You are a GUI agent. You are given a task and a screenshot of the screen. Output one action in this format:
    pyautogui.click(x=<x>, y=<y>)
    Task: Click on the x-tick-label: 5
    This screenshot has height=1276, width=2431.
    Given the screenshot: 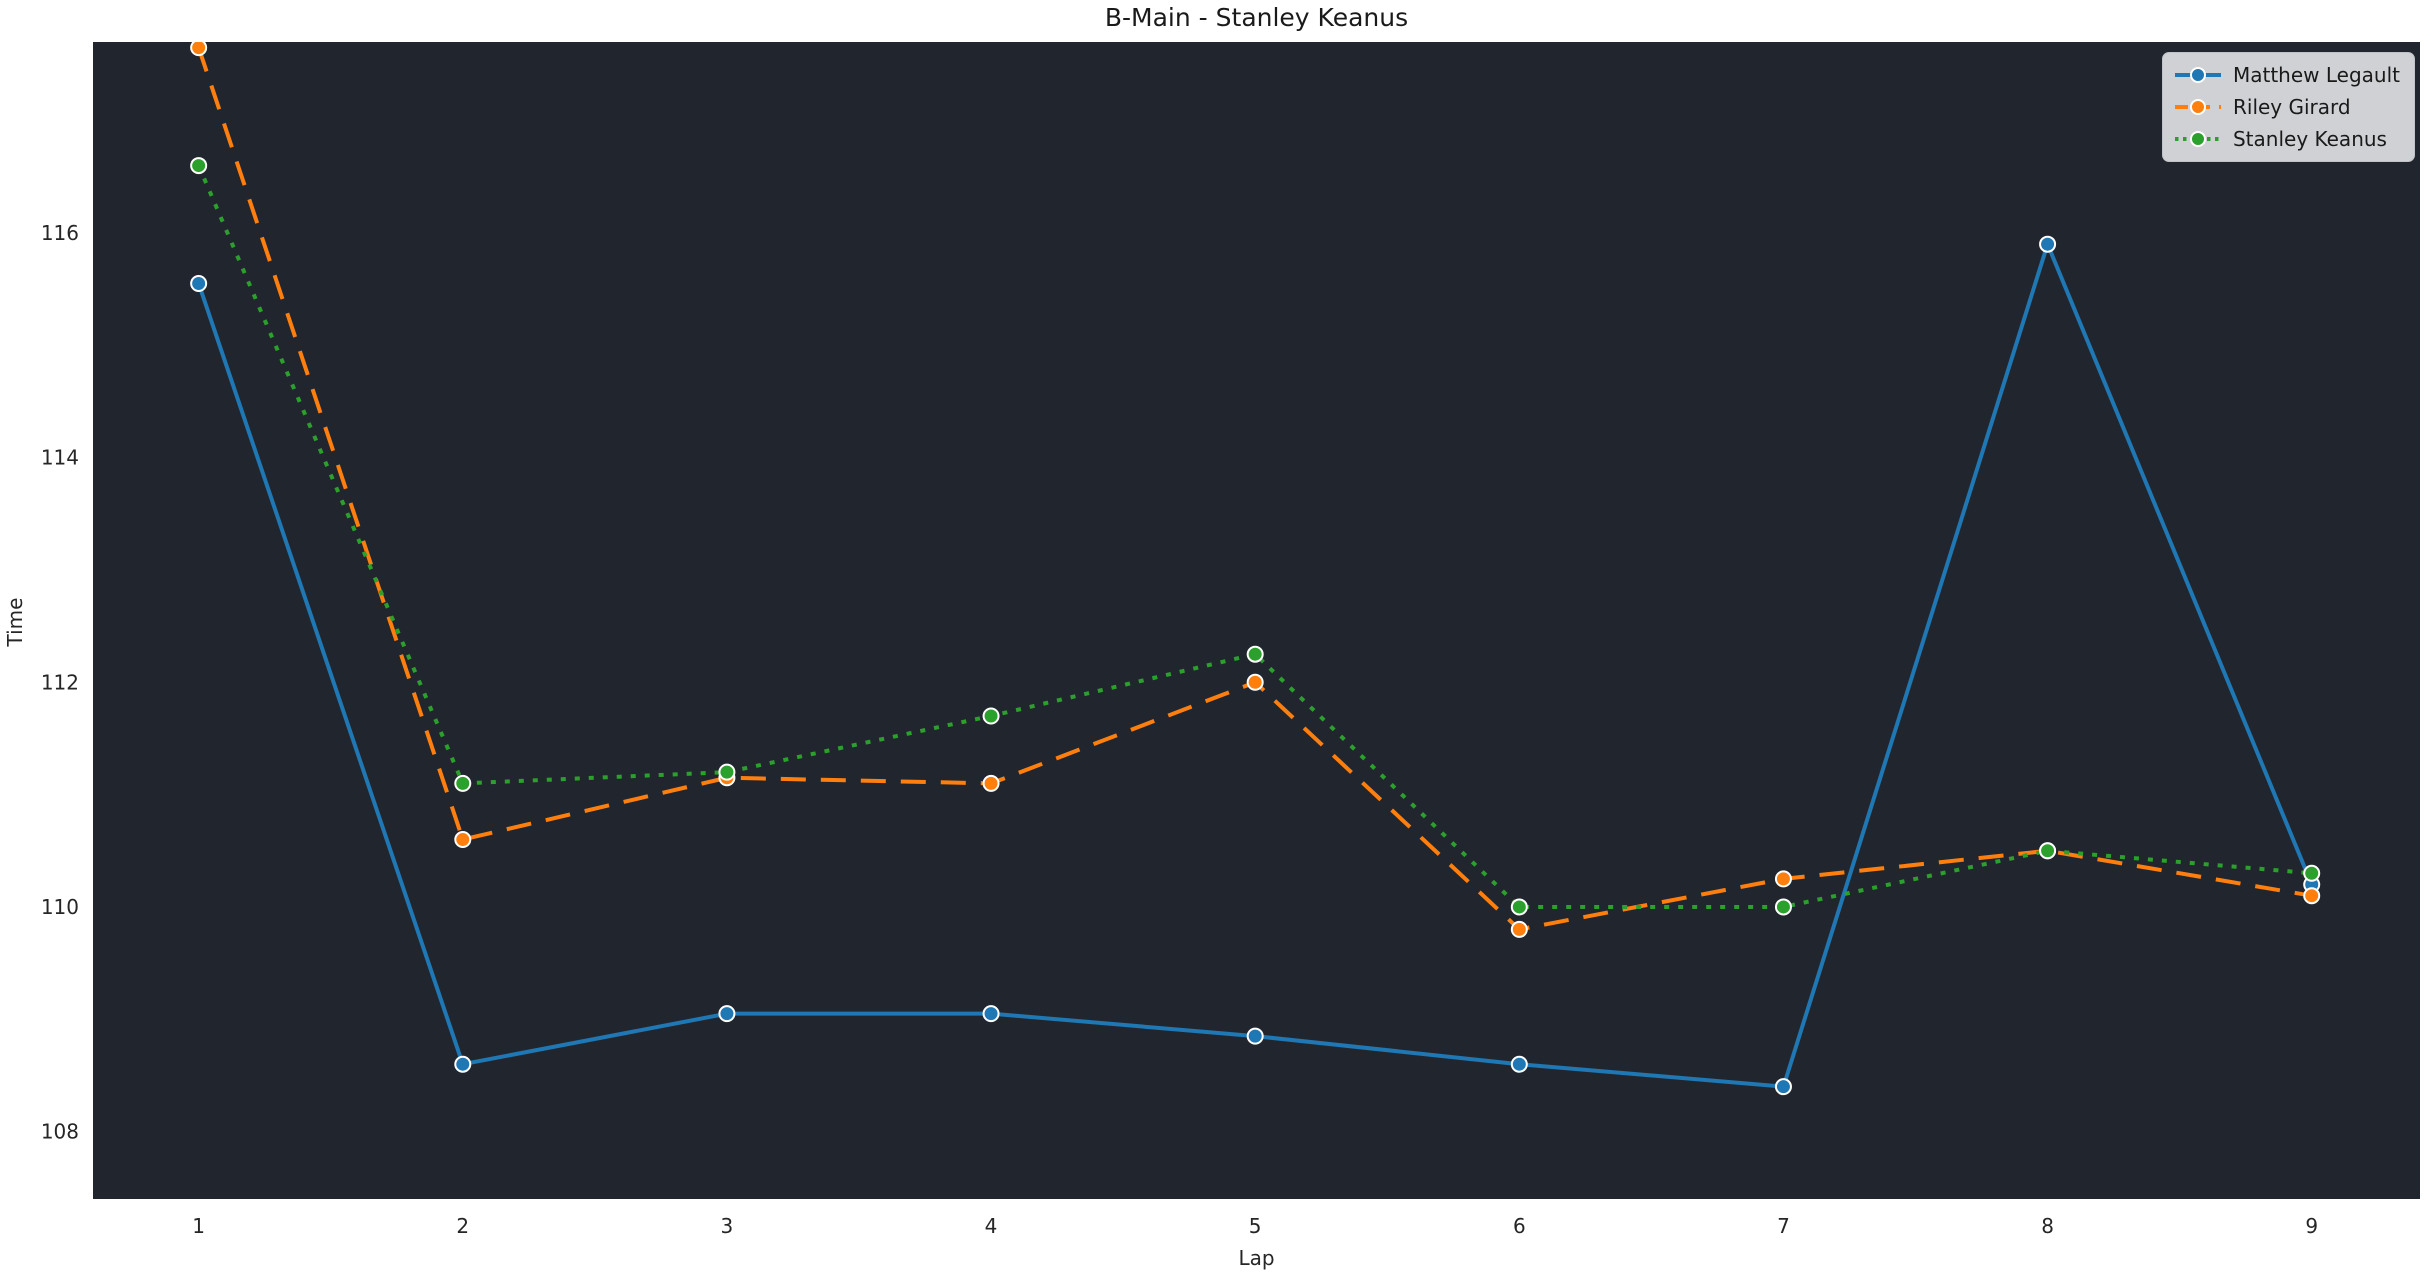 What is the action you would take?
    pyautogui.click(x=1255, y=1226)
    